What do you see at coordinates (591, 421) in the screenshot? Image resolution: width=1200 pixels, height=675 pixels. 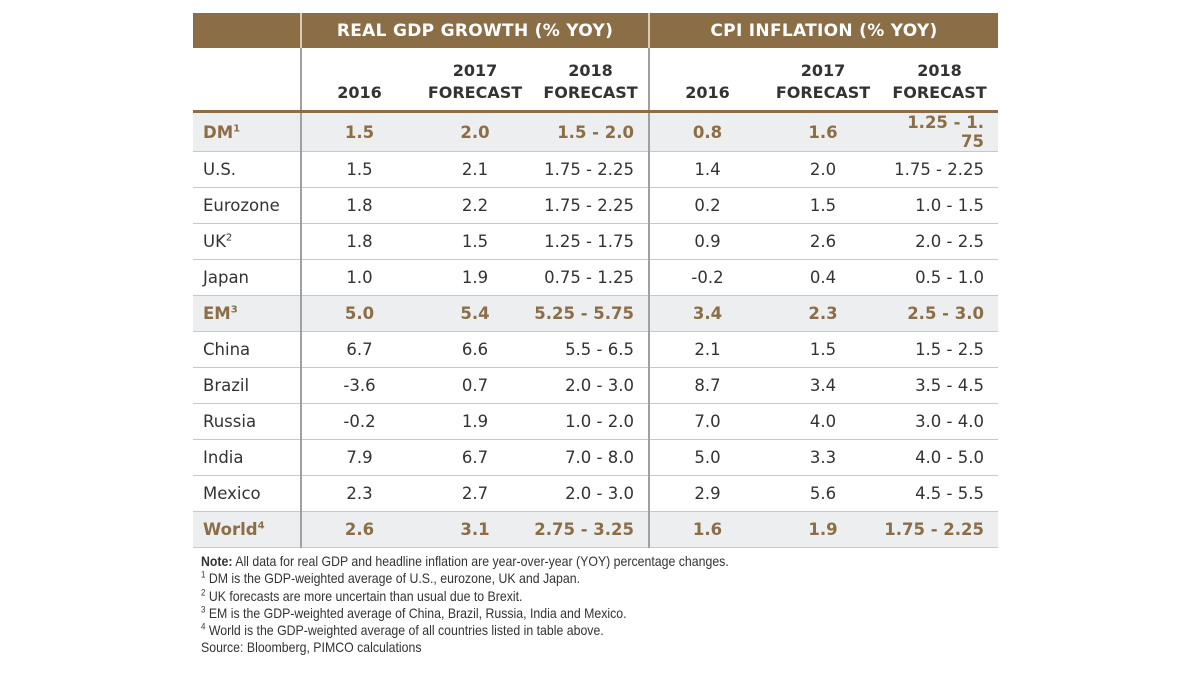 I see `gdp-value-cell: 1.0 - 2.0` at bounding box center [591, 421].